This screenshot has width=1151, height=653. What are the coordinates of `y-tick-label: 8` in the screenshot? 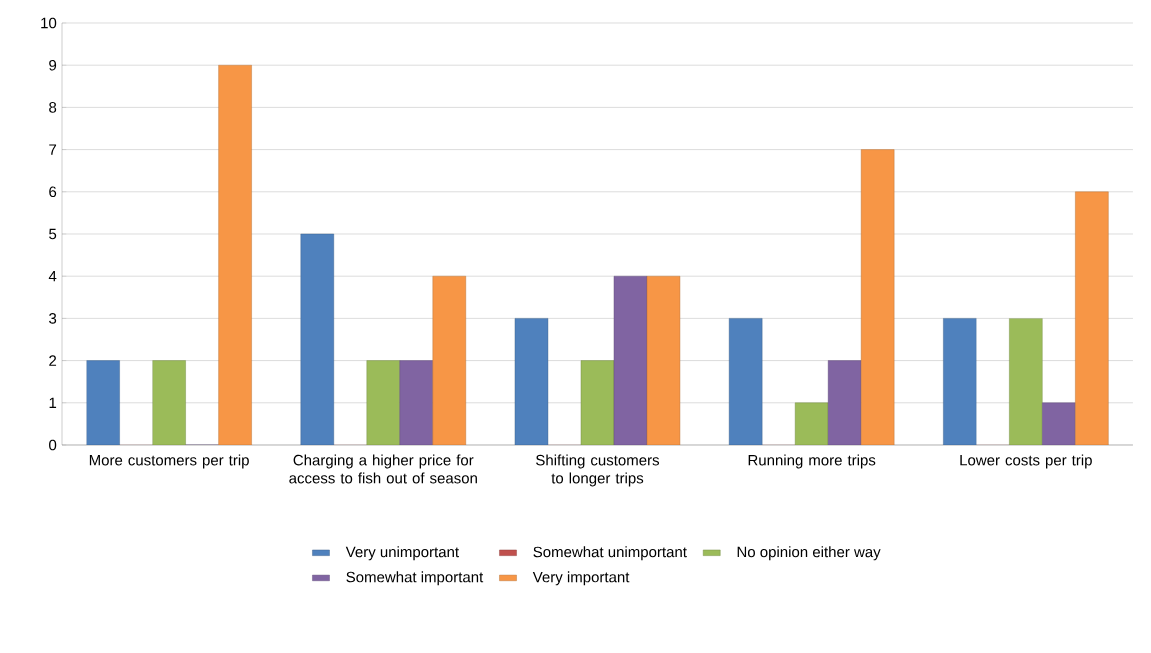 It's located at (53, 107).